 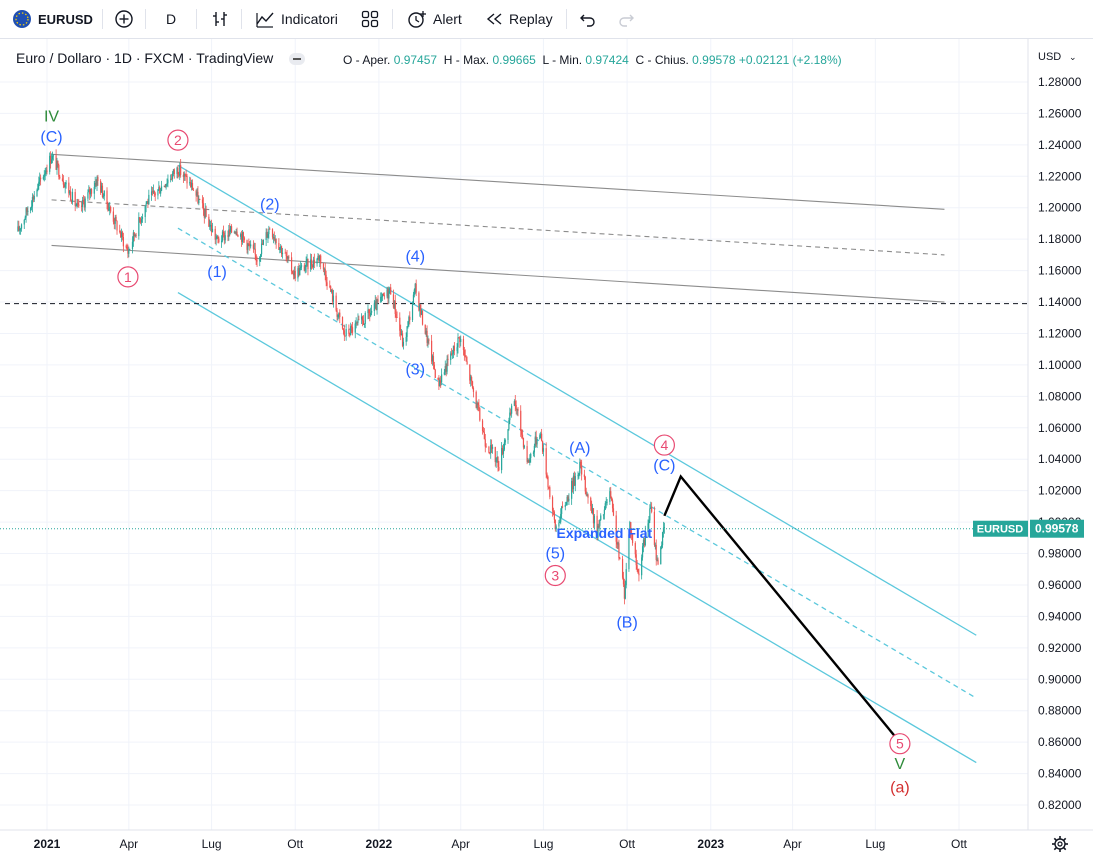 I want to click on chart-type-button, so click(x=220, y=19).